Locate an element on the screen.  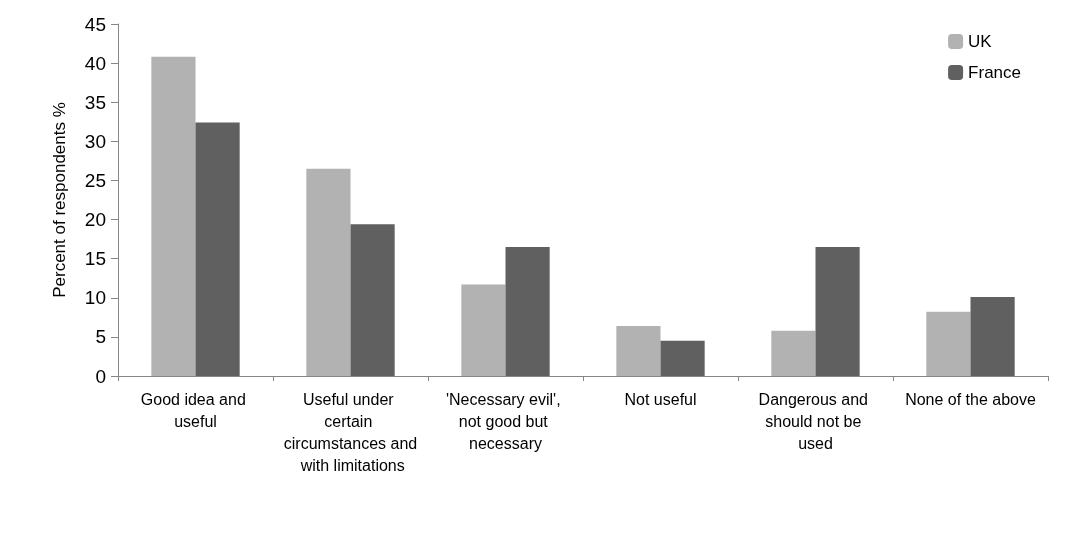
x-tick-label: Useful under certain circumstances and with limitations is located at coordinates (350, 432).